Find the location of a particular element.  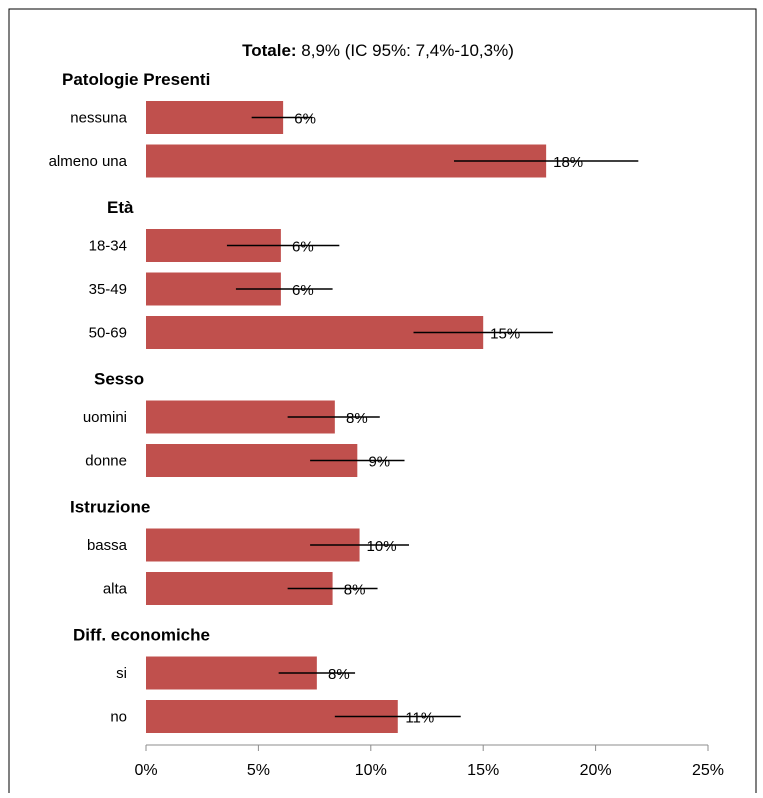

value-label: 18% is located at coordinates (568, 162).